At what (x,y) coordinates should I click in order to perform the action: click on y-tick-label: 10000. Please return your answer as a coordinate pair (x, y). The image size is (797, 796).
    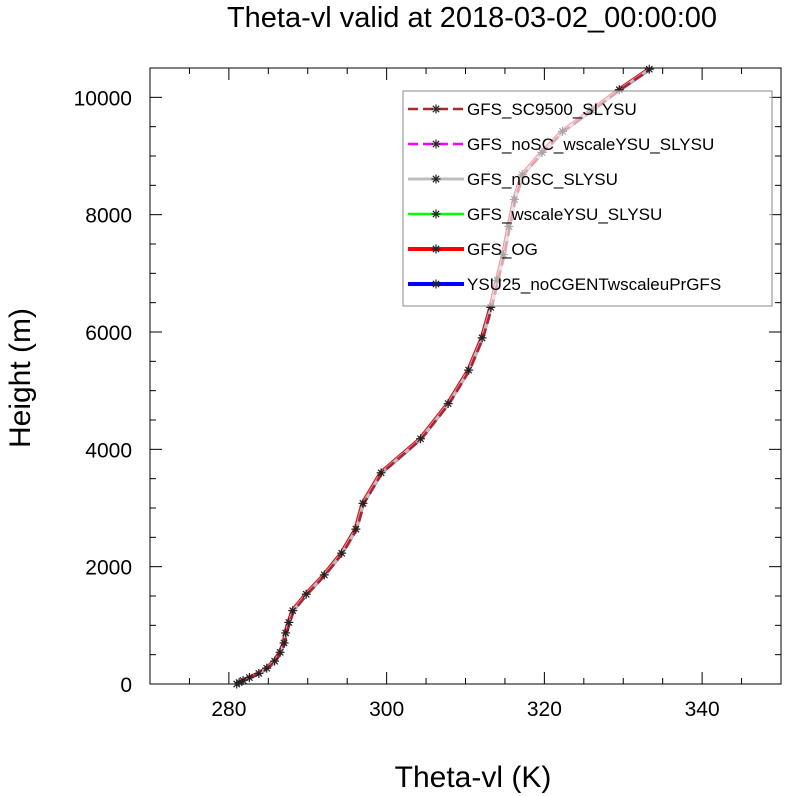
    Looking at the image, I should click on (103, 98).